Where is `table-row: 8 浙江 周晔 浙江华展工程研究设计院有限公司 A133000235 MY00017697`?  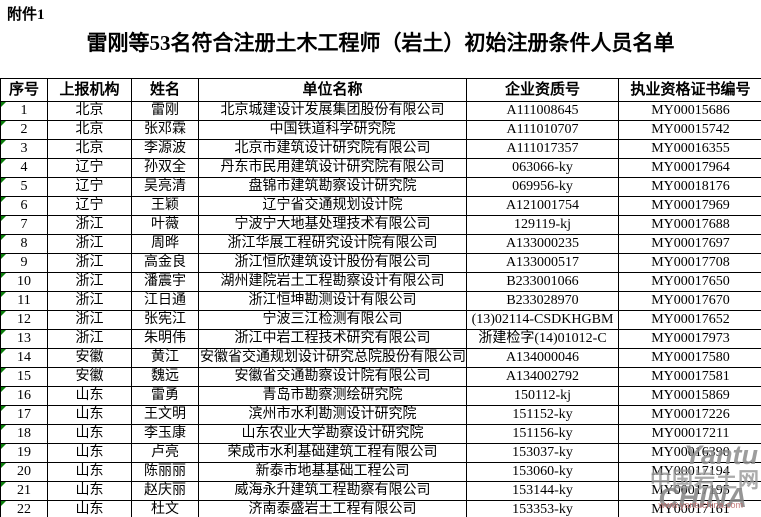
table-row: 8 浙江 周晔 浙江华展工程研究设计院有限公司 A133000235 MY00017697 is located at coordinates (380, 244).